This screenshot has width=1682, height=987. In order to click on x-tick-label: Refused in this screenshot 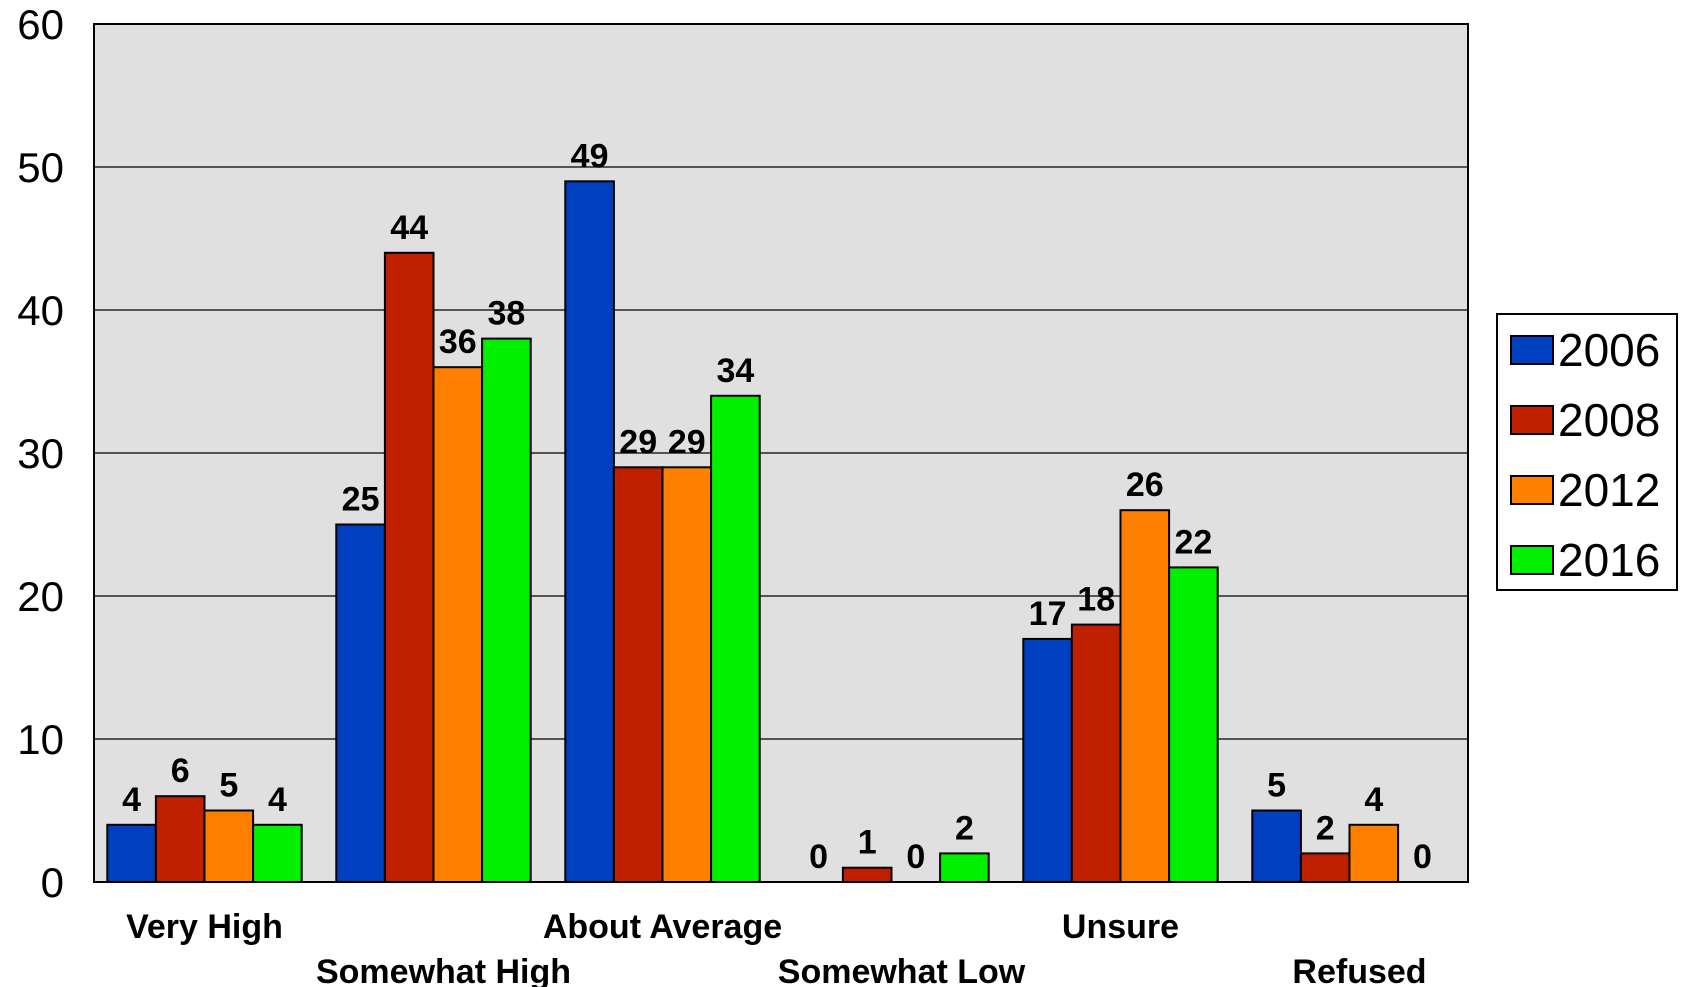, I will do `click(1359, 970)`.